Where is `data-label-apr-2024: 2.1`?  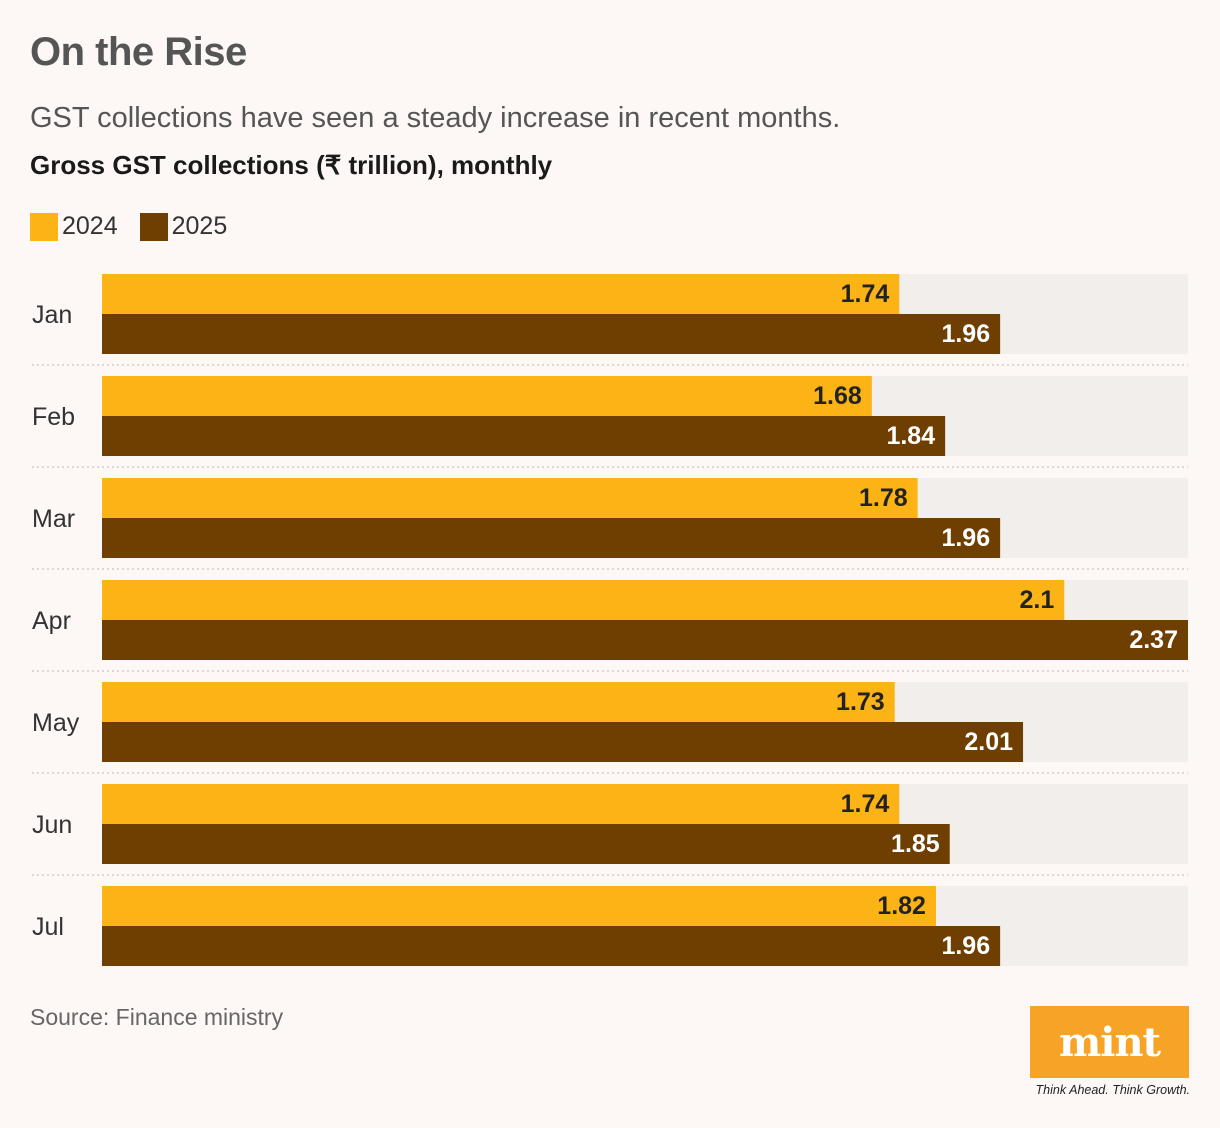
data-label-apr-2024: 2.1 is located at coordinates (1037, 600).